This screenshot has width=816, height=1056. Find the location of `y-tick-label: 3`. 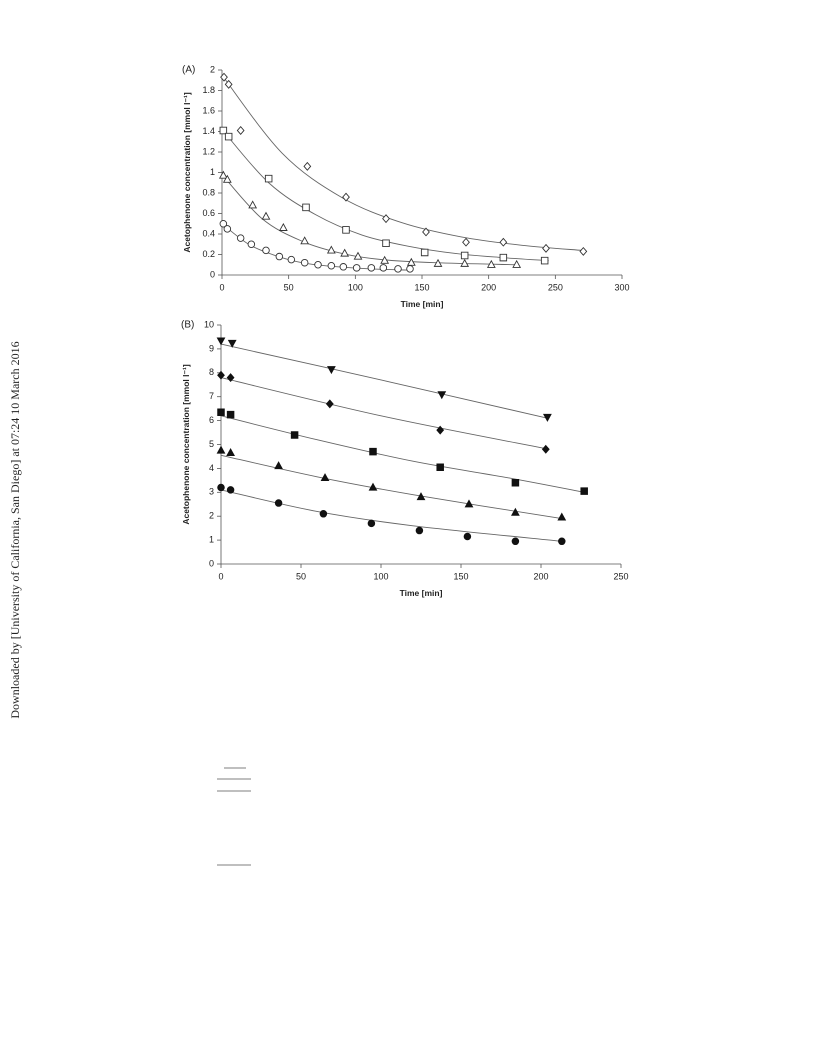

y-tick-label: 3 is located at coordinates (211, 492).